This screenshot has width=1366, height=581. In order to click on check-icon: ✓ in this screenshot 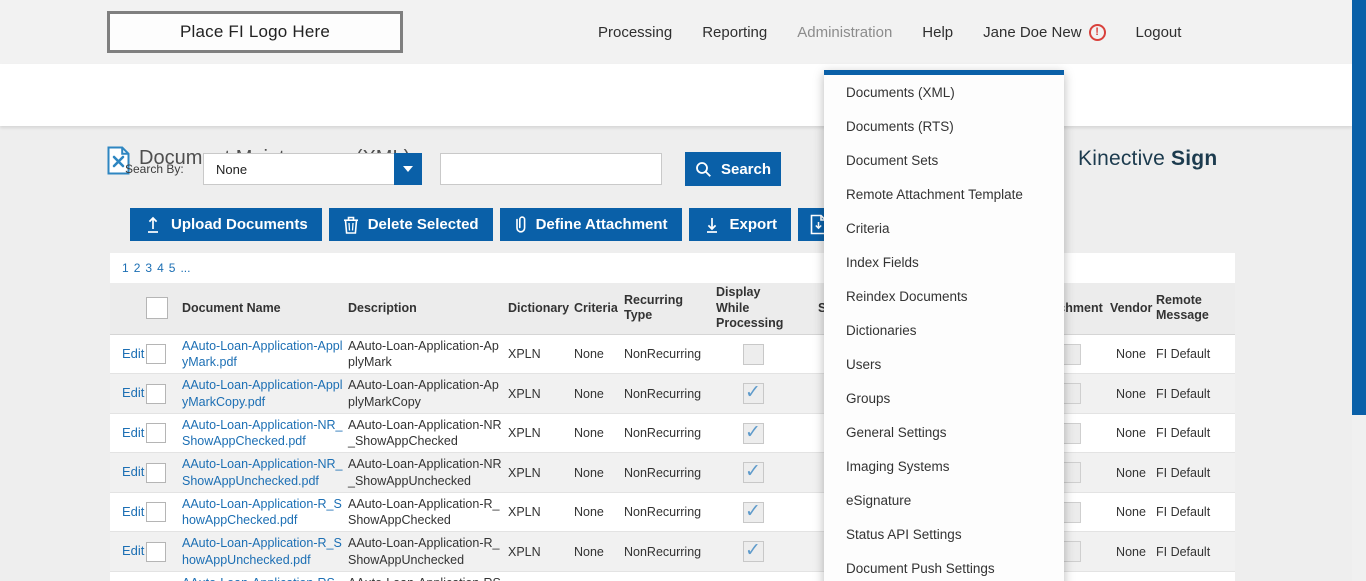, I will do `click(753, 472)`.